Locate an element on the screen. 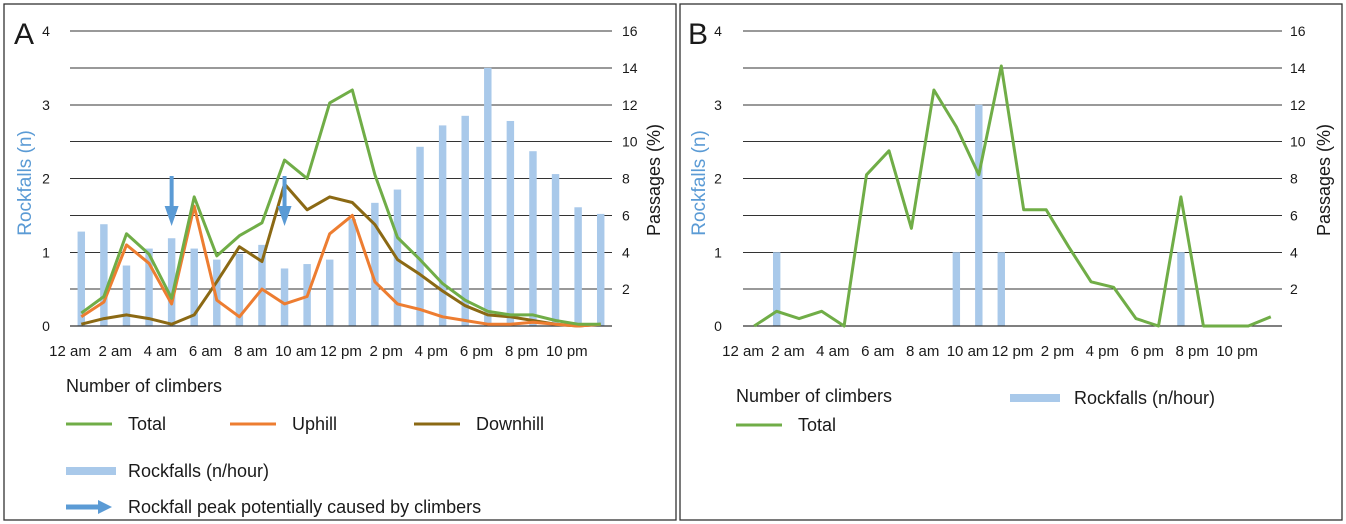 The width and height of the screenshot is (1346, 524). panel-b-ytick-left: 3 is located at coordinates (718, 105).